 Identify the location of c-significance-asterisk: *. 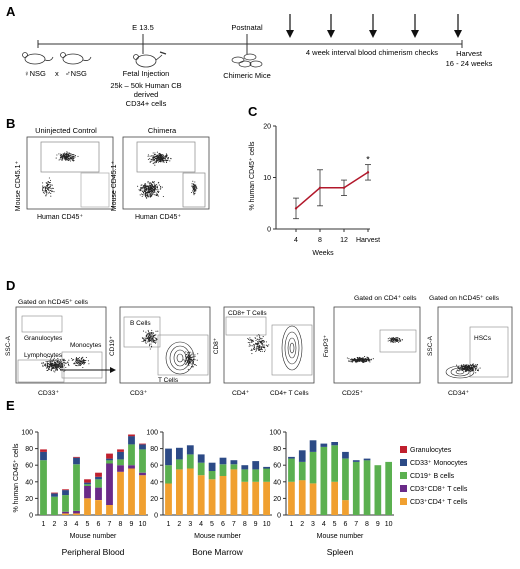
(368, 160).